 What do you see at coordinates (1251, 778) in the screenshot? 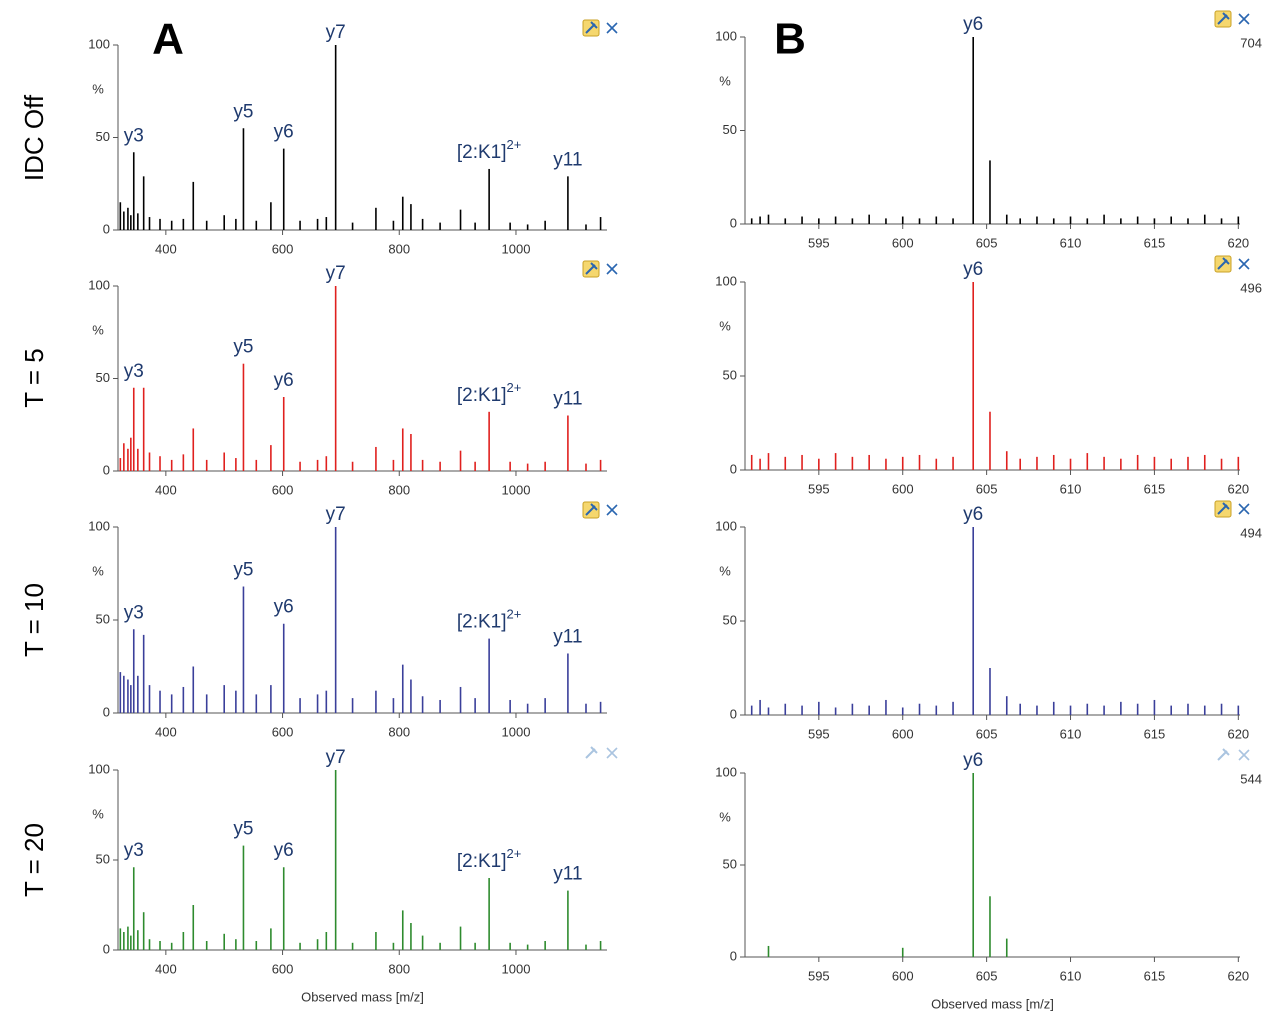
I see `intensity-label: 544` at bounding box center [1251, 778].